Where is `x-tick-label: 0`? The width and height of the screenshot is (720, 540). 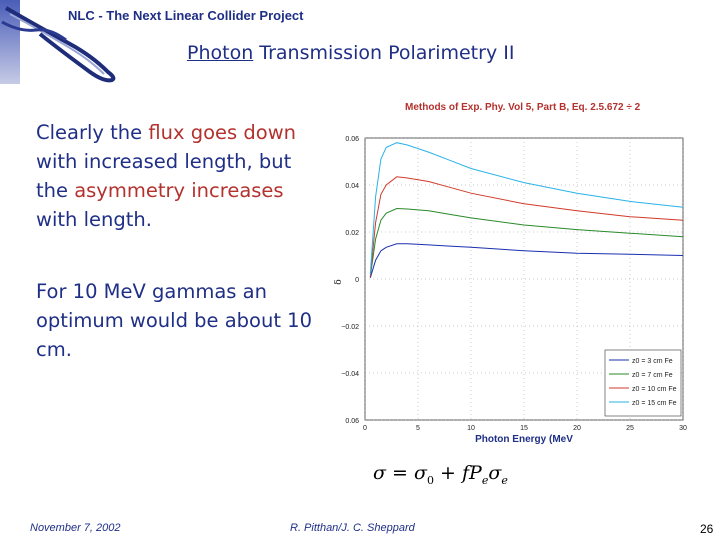
x-tick-label: 0 is located at coordinates (365, 428).